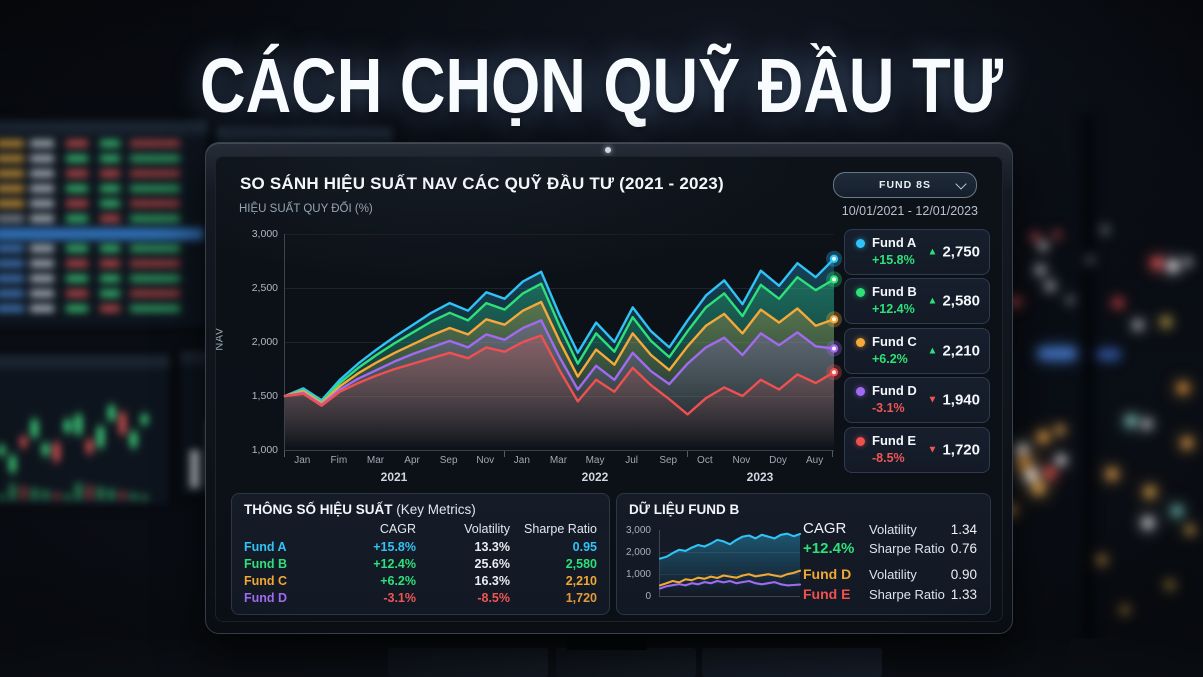 The width and height of the screenshot is (1203, 677). I want to click on x-tick: May, so click(595, 460).